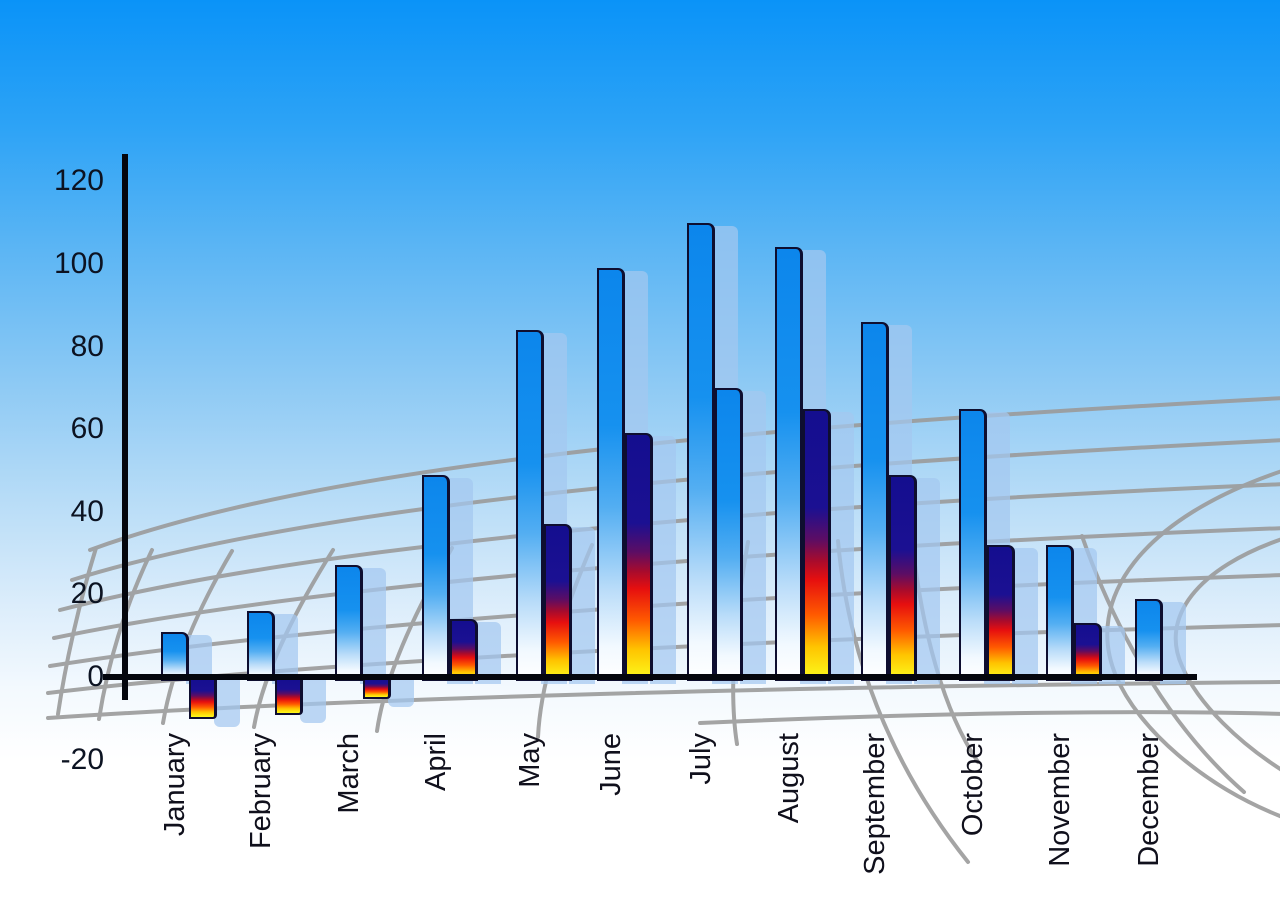 Image resolution: width=1280 pixels, height=905 pixels. What do you see at coordinates (611, 474) in the screenshot?
I see `bar-primary-June` at bounding box center [611, 474].